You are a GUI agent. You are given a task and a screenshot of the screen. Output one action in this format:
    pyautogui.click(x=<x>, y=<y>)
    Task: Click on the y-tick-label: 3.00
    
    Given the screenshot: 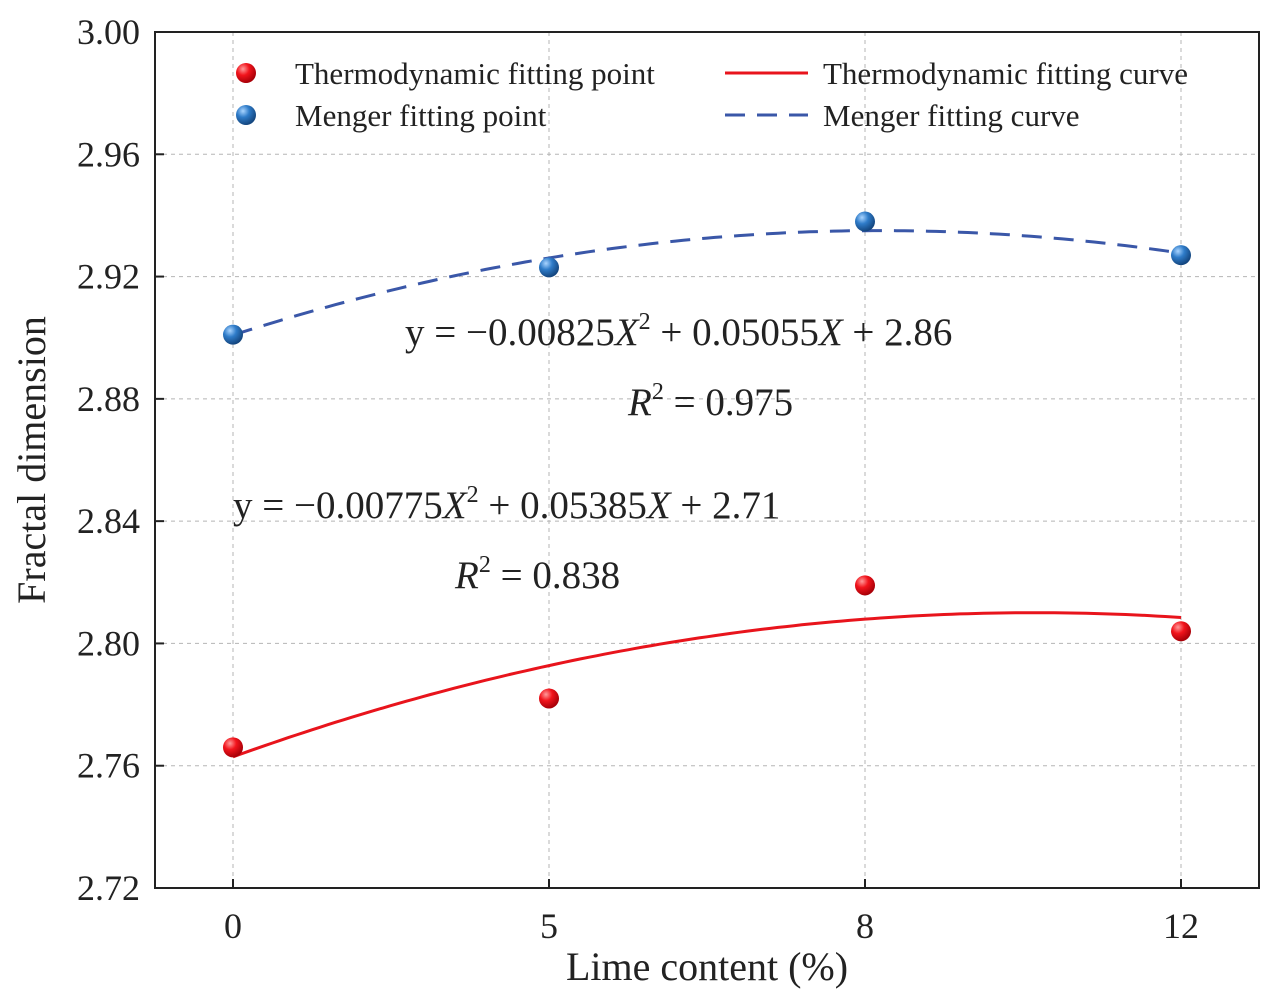 What is the action you would take?
    pyautogui.click(x=108, y=32)
    